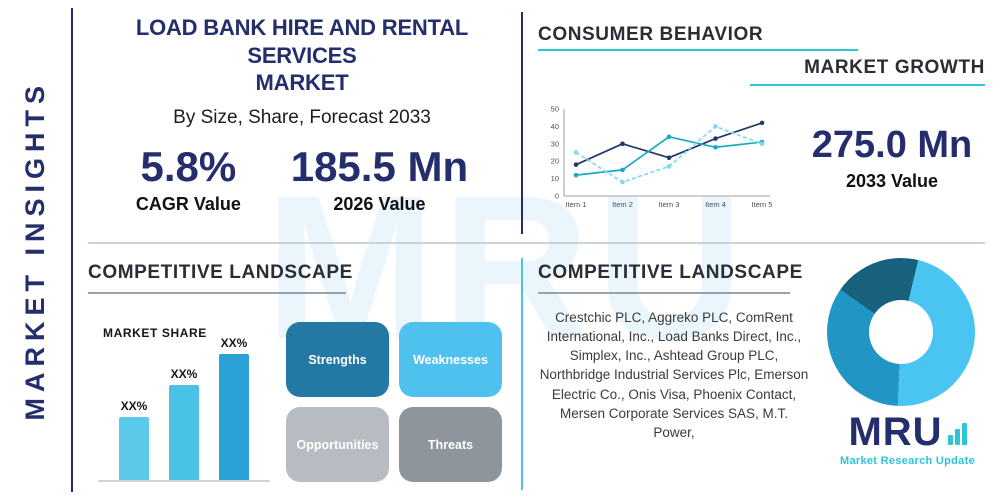 This screenshot has height=500, width=1000. I want to click on y-tick-label: 10, so click(555, 178).